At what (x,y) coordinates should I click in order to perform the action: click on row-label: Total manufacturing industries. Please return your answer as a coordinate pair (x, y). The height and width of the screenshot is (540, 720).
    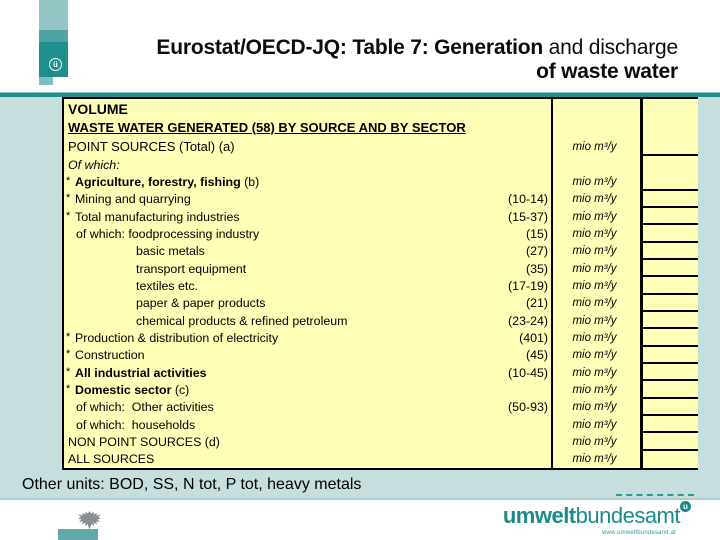
    Looking at the image, I should click on (157, 216).